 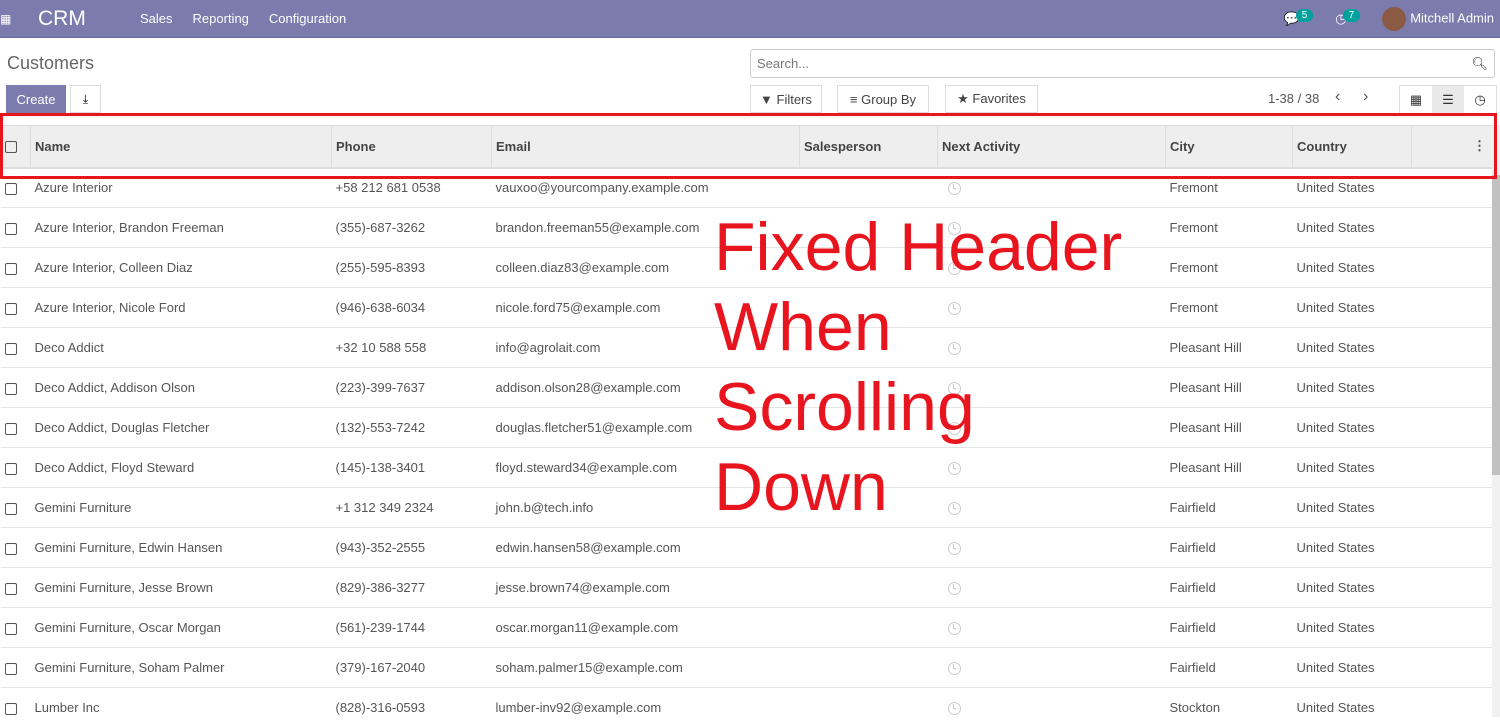 I want to click on group-by-button: ≡ Group By, so click(x=883, y=99).